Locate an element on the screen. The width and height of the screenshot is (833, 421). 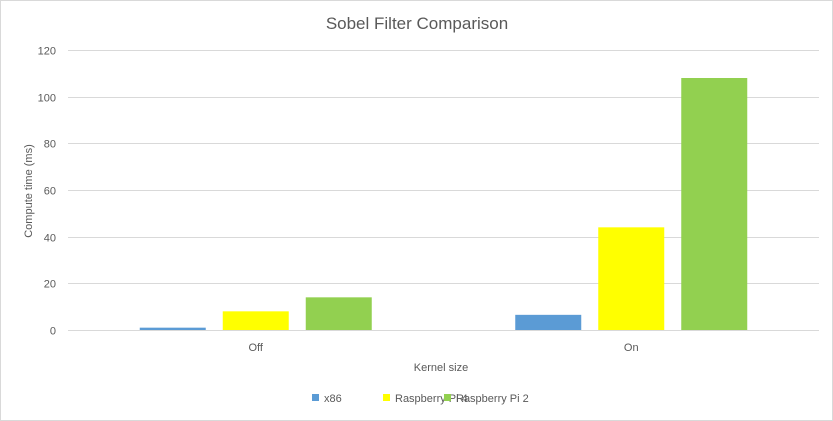
bar-raspberry-pi-2-off is located at coordinates (338, 313).